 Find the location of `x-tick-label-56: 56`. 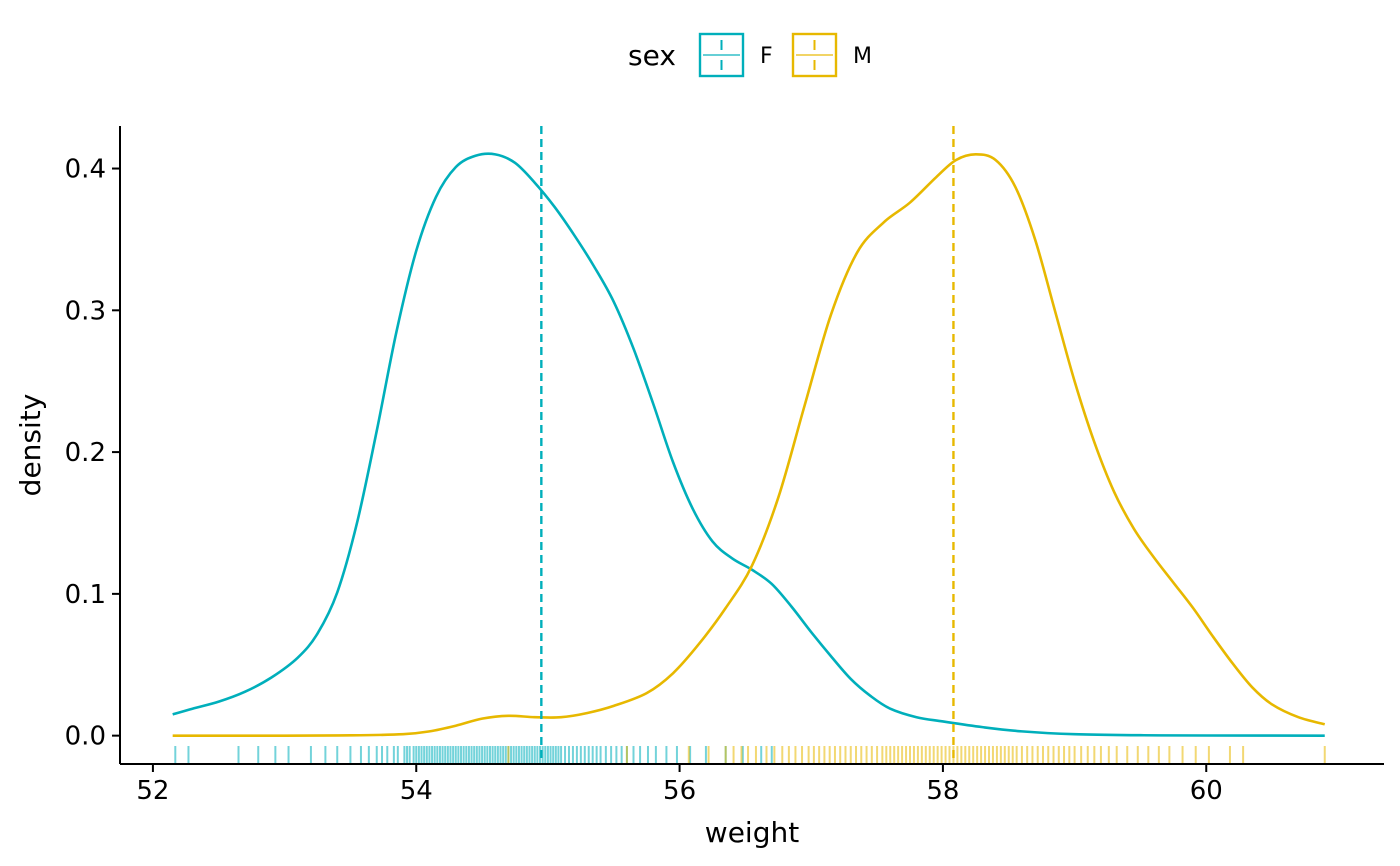

x-tick-label-56: 56 is located at coordinates (679, 791).